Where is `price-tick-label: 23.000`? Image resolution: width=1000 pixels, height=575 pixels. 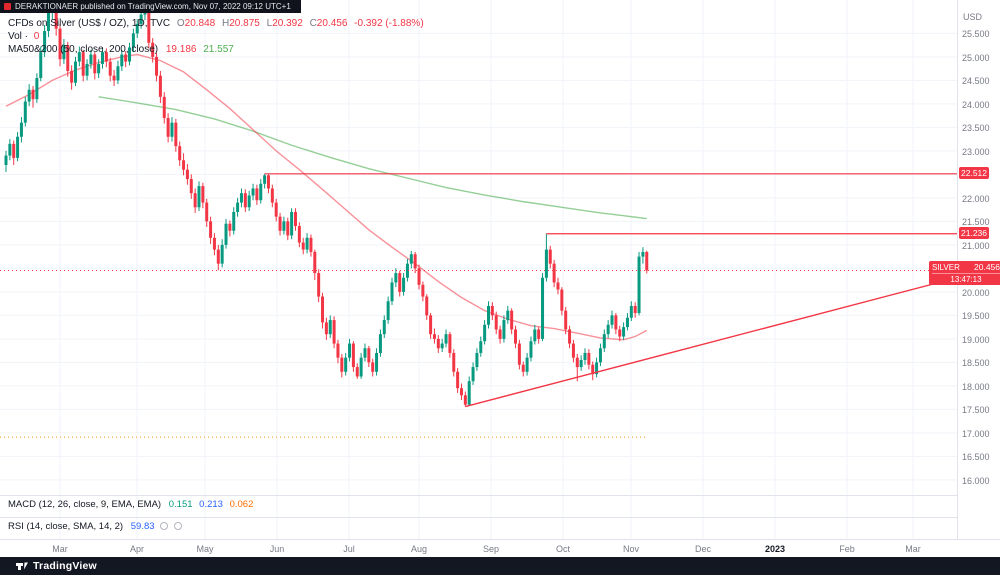
price-tick-label: 23.000 is located at coordinates (976, 151).